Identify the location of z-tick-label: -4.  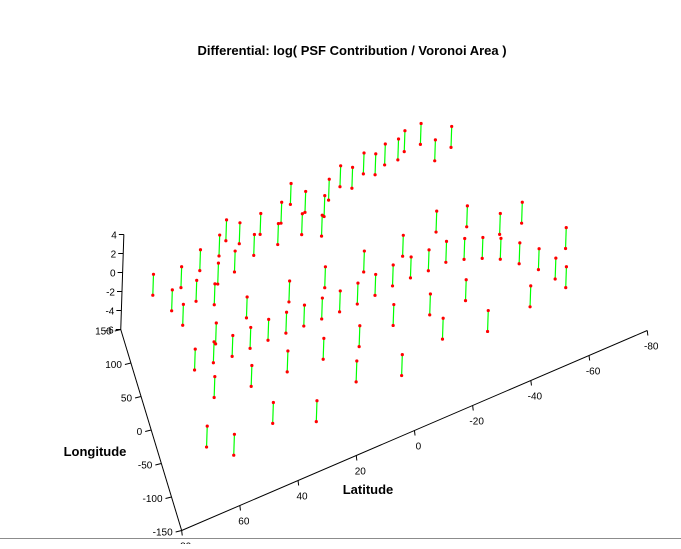
(109, 312).